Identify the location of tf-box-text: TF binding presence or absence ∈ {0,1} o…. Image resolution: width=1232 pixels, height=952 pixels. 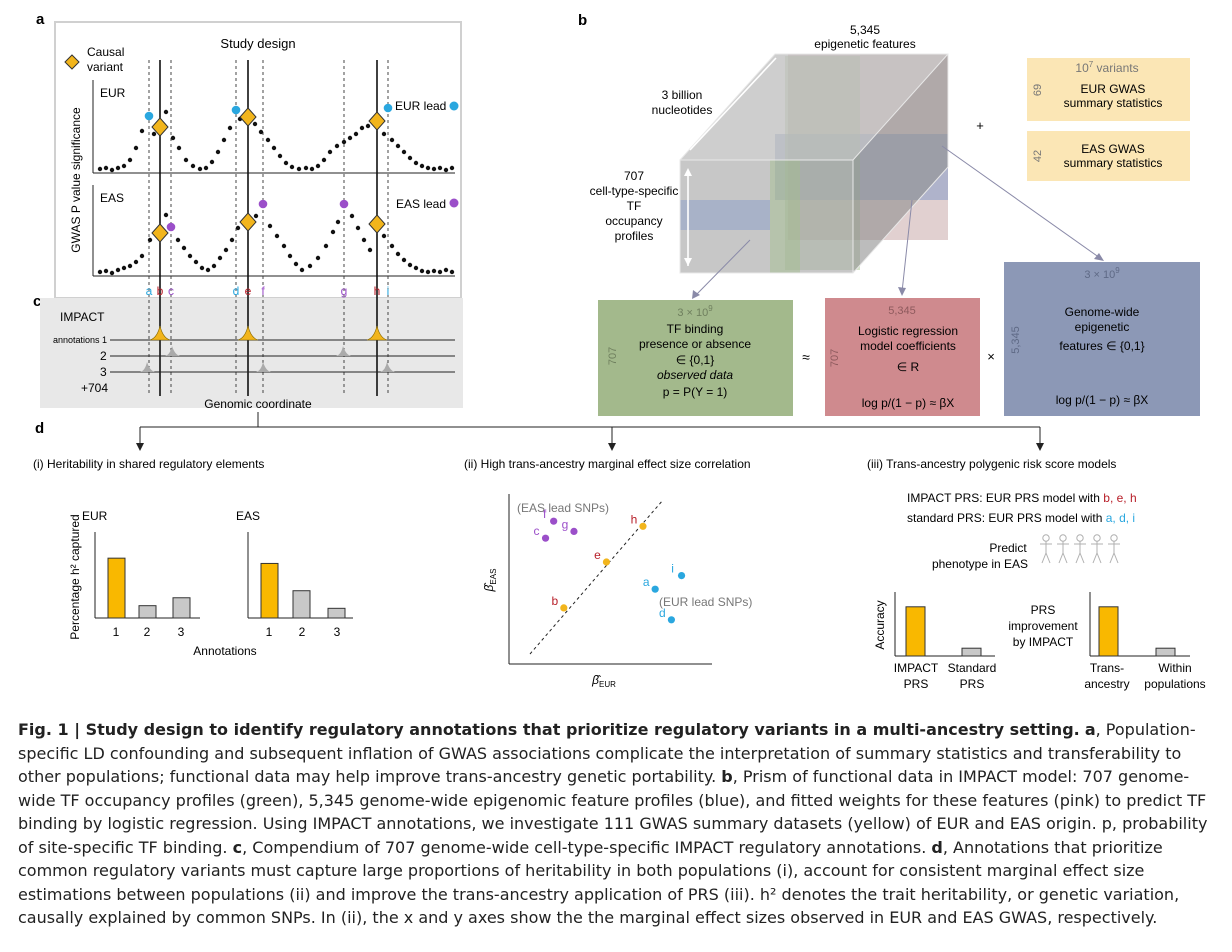
(695, 360).